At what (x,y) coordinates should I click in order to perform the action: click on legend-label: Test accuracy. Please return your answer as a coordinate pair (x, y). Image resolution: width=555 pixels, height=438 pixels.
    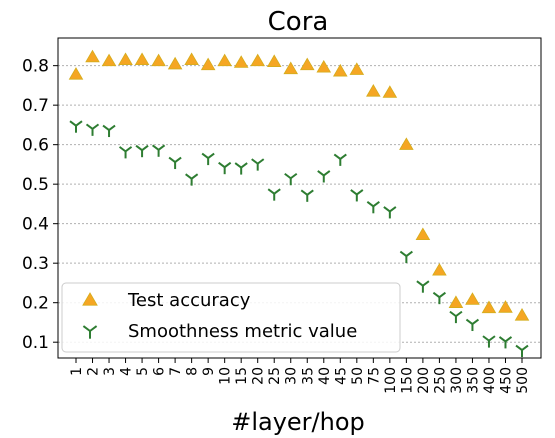
    Looking at the image, I should click on (189, 300).